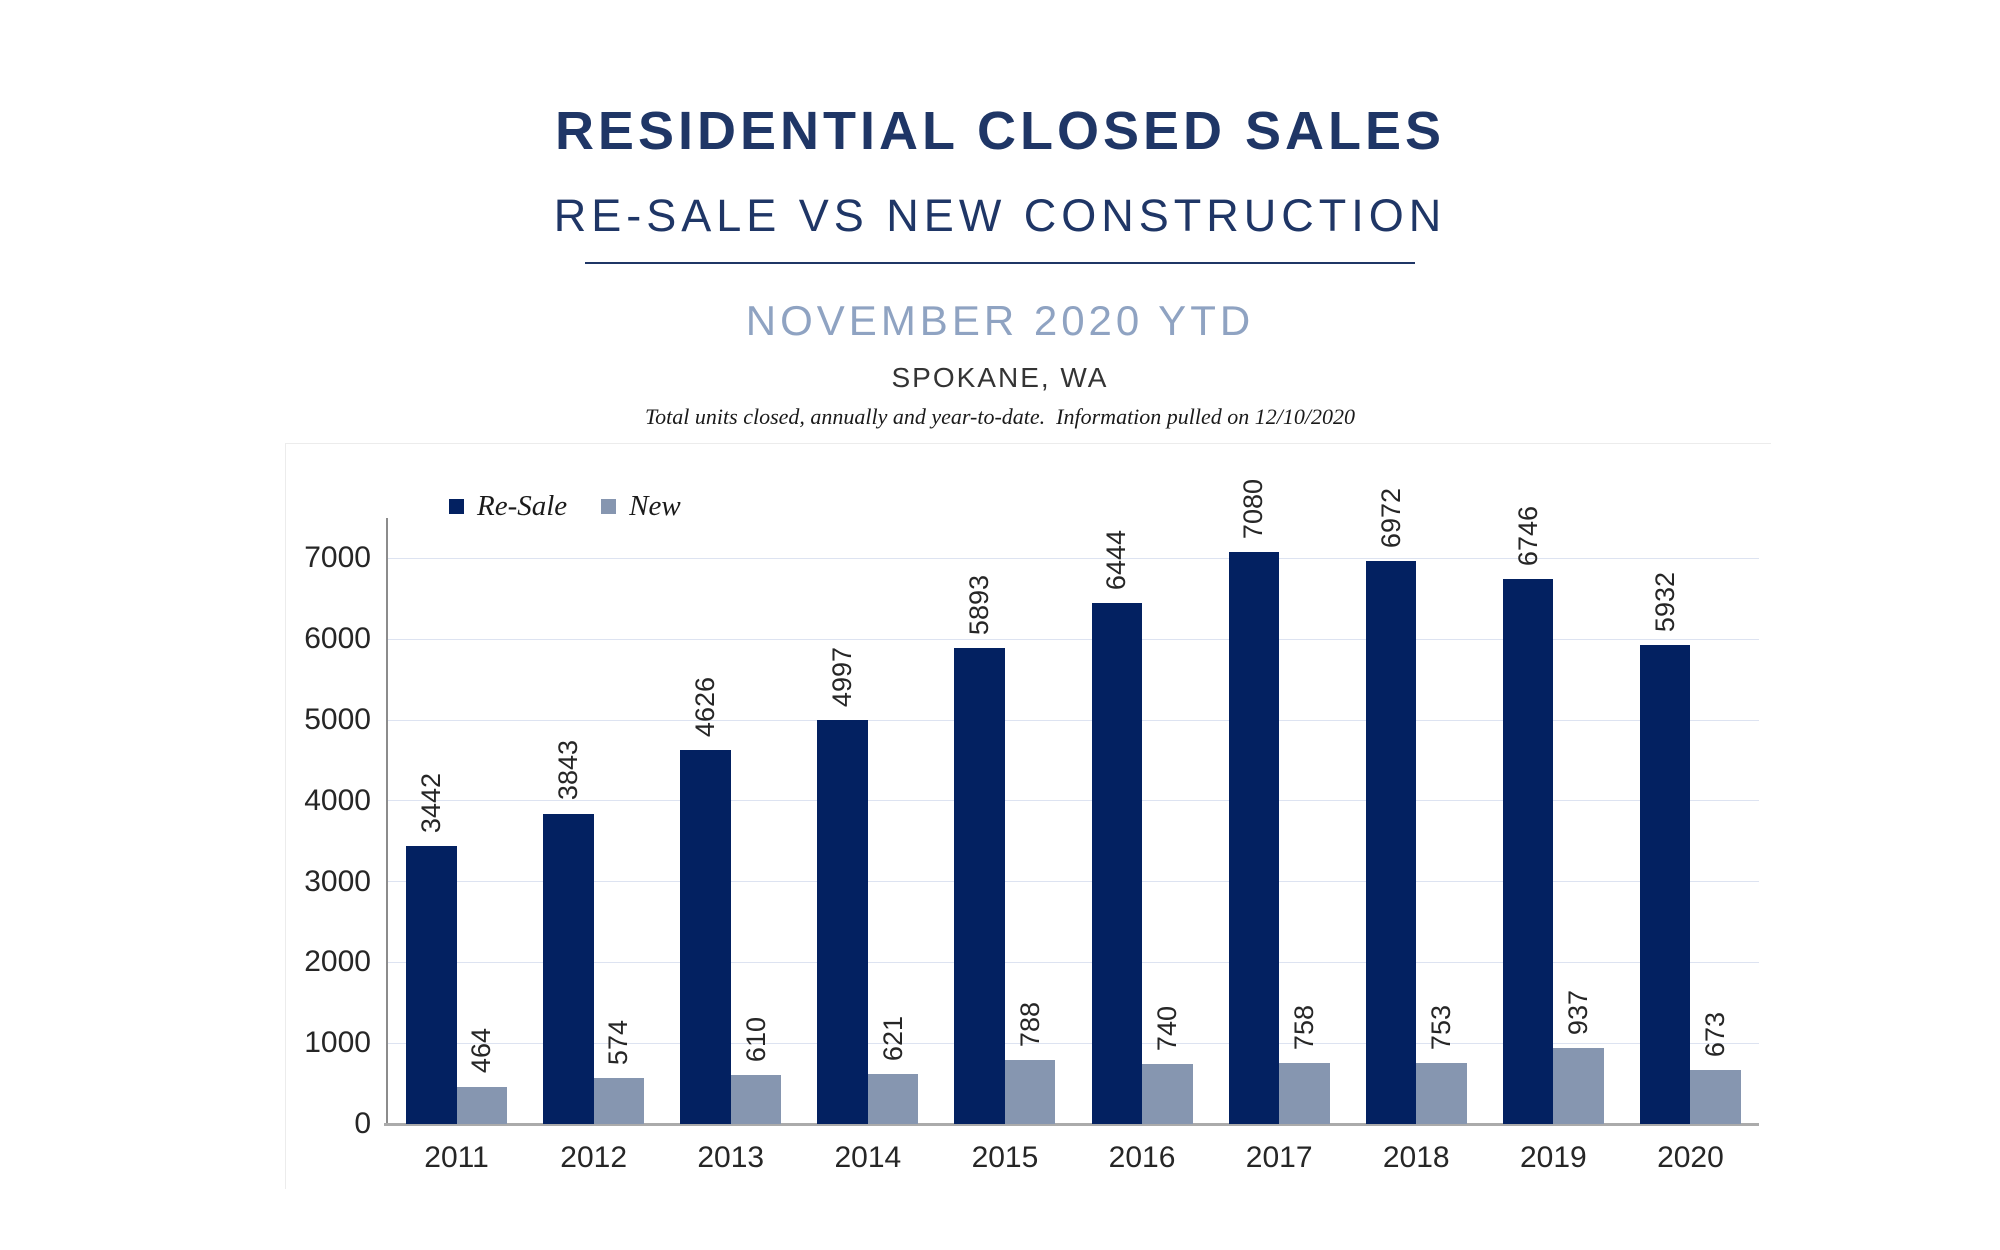 This screenshot has height=1250, width=2000. Describe the element at coordinates (337, 962) in the screenshot. I see `y-tick-label-2000: 2000` at that location.